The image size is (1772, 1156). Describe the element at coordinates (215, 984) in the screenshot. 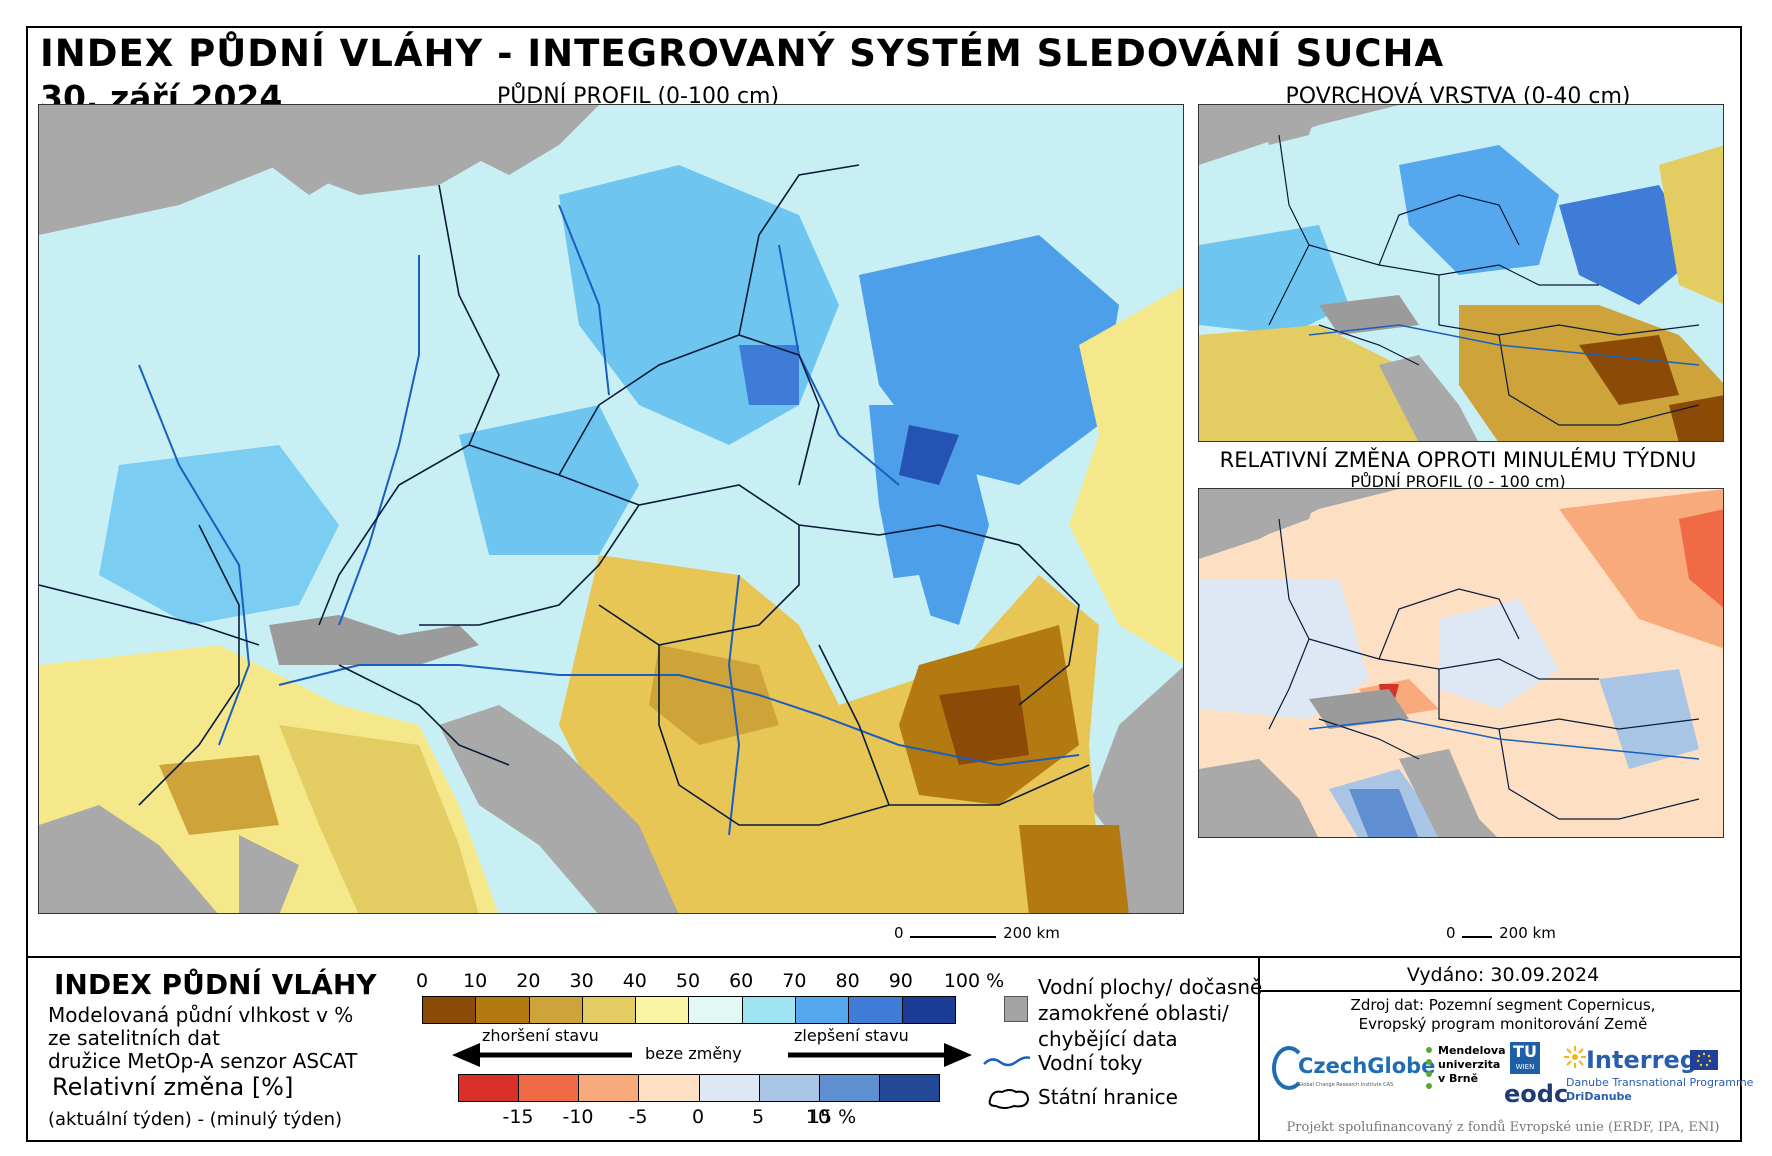

I see `legend-title: INDEX PŮDNÍ VLÁHY` at that location.